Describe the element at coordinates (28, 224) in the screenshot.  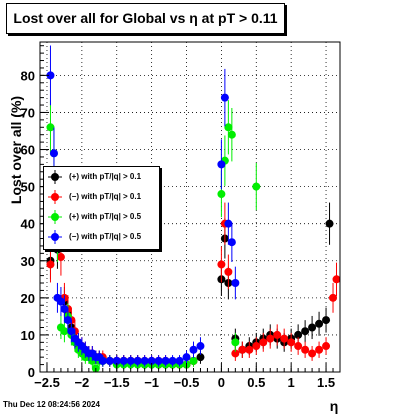
I see `y-tick-label: 40` at that location.